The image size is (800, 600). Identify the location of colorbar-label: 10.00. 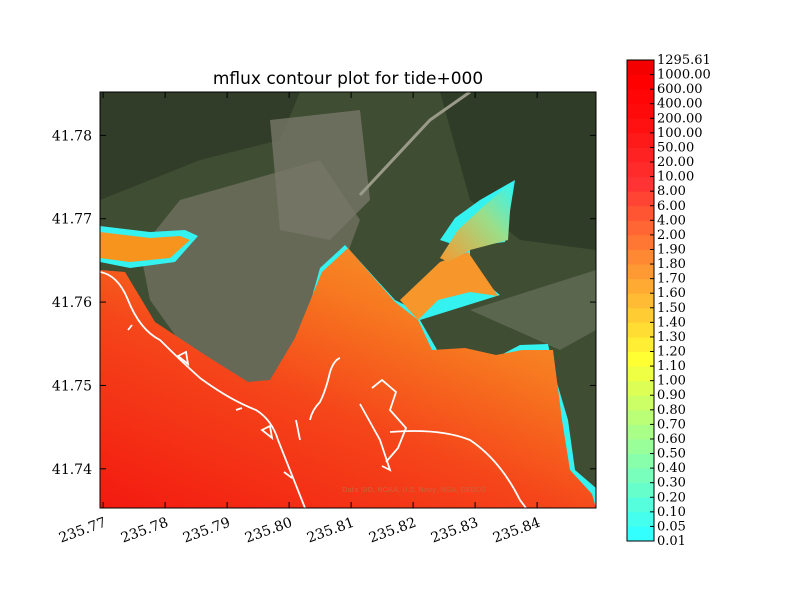
(675, 177).